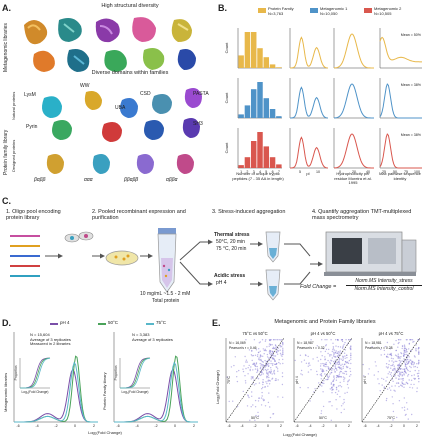 The image size is (424, 440). What do you see at coordinates (391, 418) in the screenshot?
I see `panel-e-xlabel: 75°C` at bounding box center [391, 418].